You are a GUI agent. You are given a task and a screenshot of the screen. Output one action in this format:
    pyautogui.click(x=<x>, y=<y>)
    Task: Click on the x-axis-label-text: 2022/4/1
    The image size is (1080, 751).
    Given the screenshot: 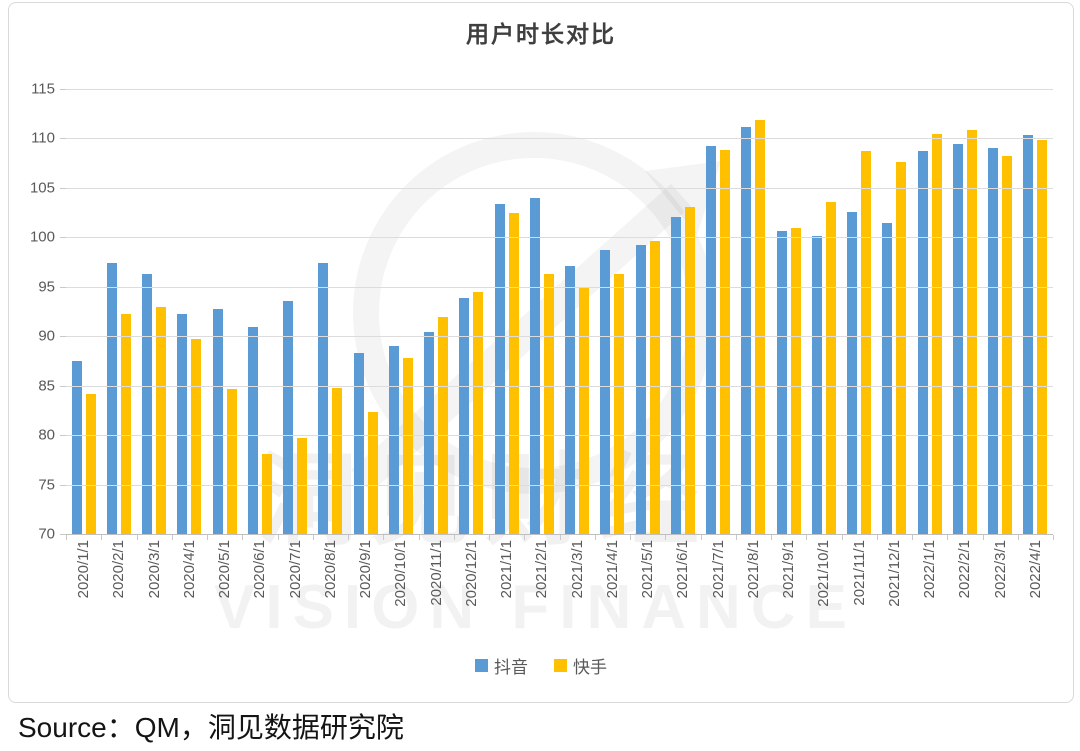 What is the action you would take?
    pyautogui.click(x=1035, y=569)
    